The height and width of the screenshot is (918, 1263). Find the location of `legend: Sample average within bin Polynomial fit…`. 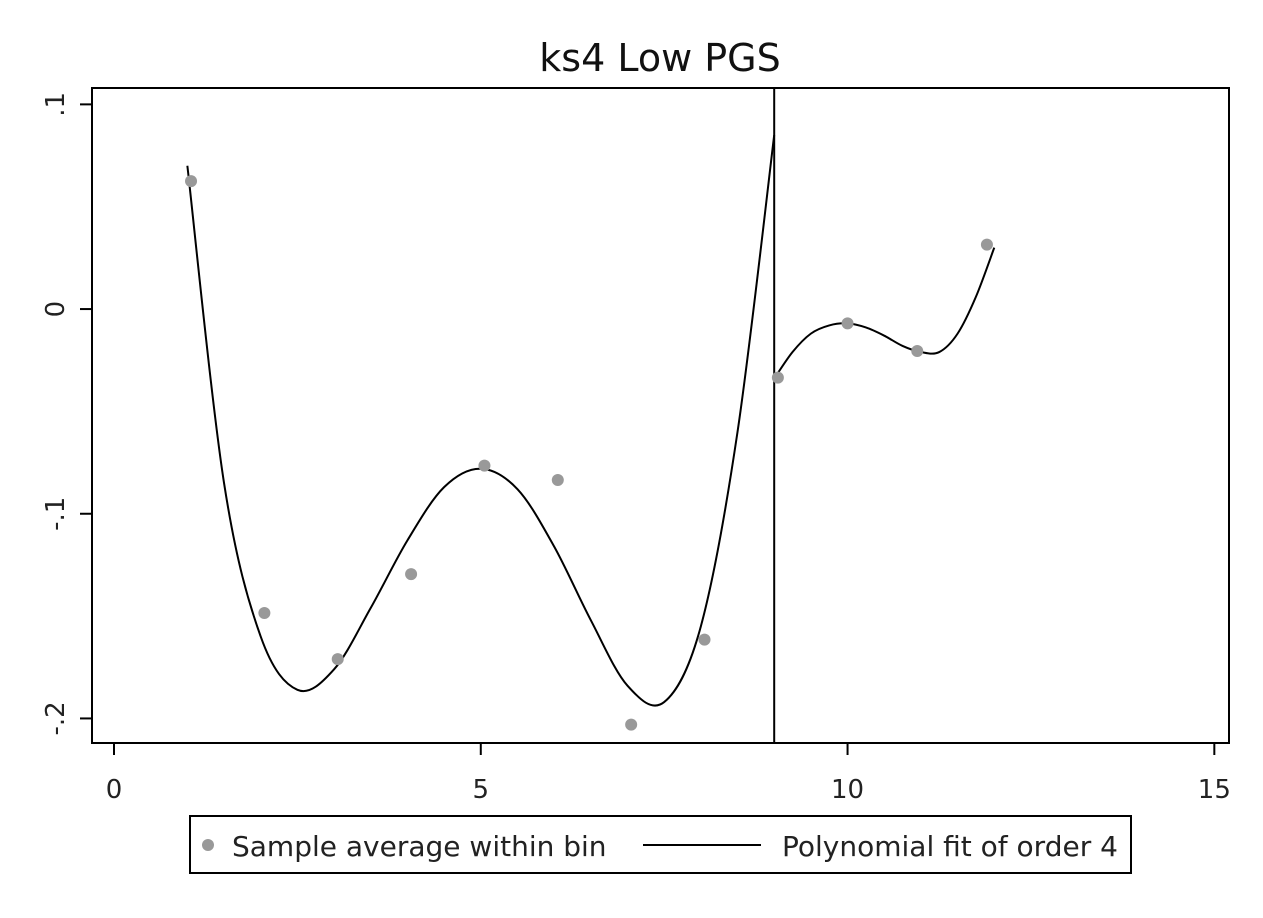

legend: Sample average within bin Polynomial fit… is located at coordinates (660, 844).